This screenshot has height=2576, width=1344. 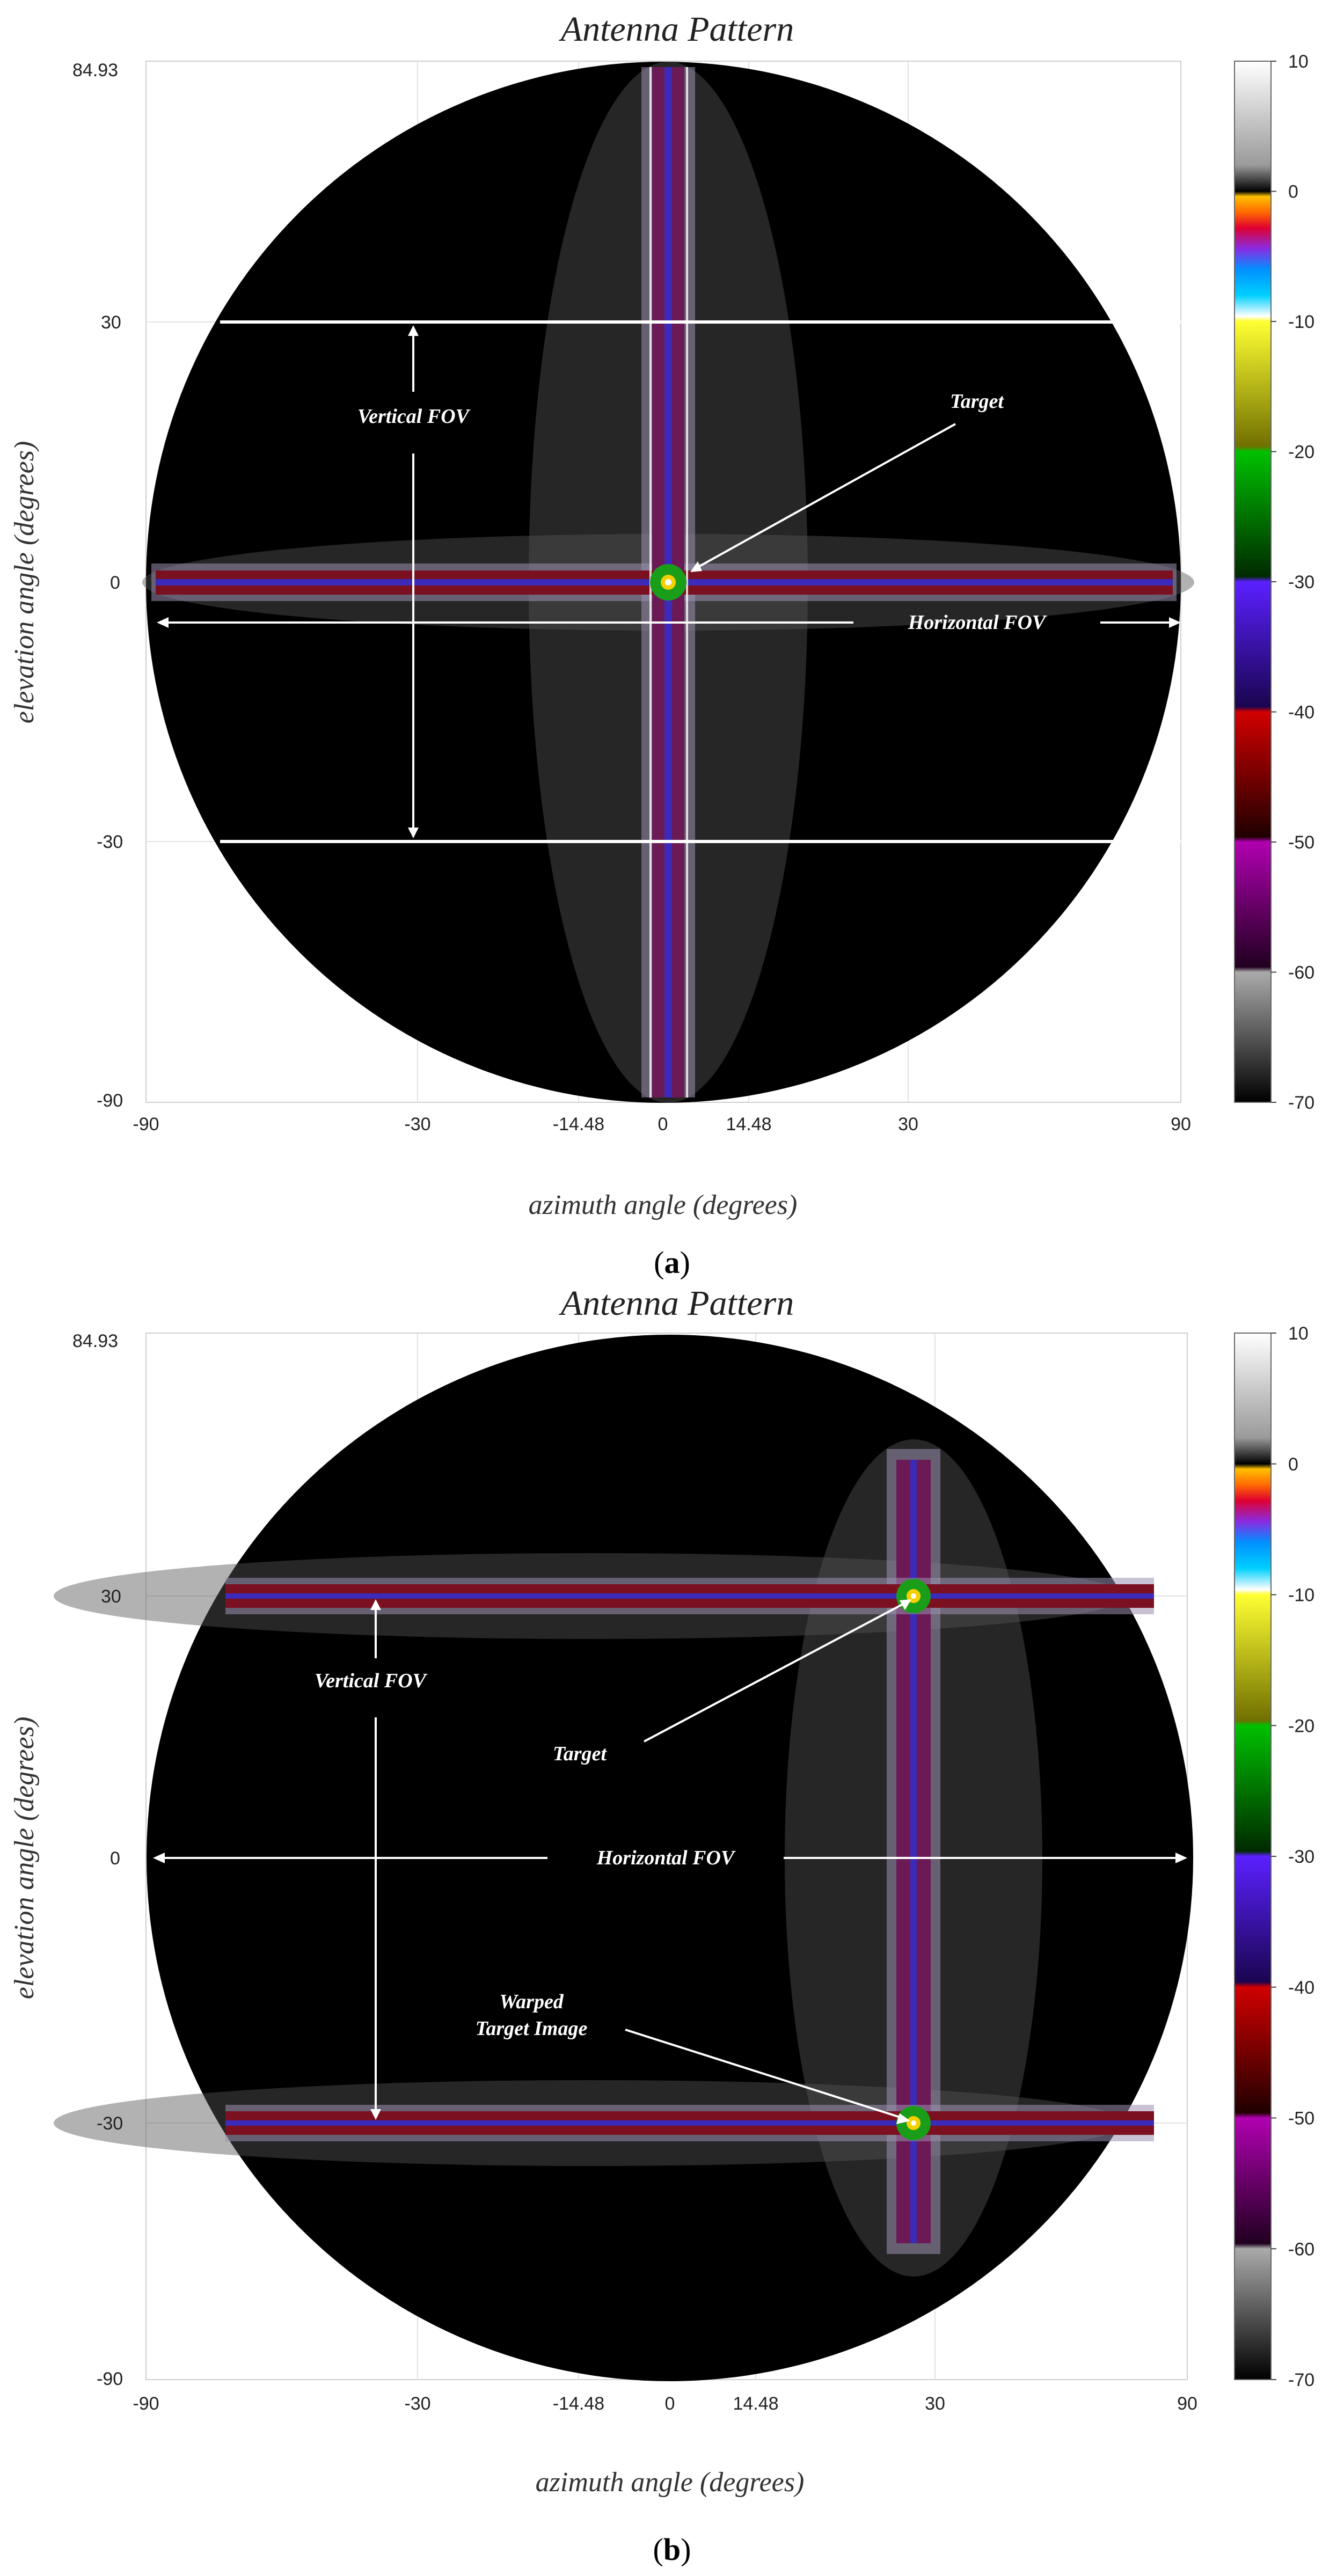 What do you see at coordinates (532, 2028) in the screenshot?
I see `warped-target-label-line2: Target Image` at bounding box center [532, 2028].